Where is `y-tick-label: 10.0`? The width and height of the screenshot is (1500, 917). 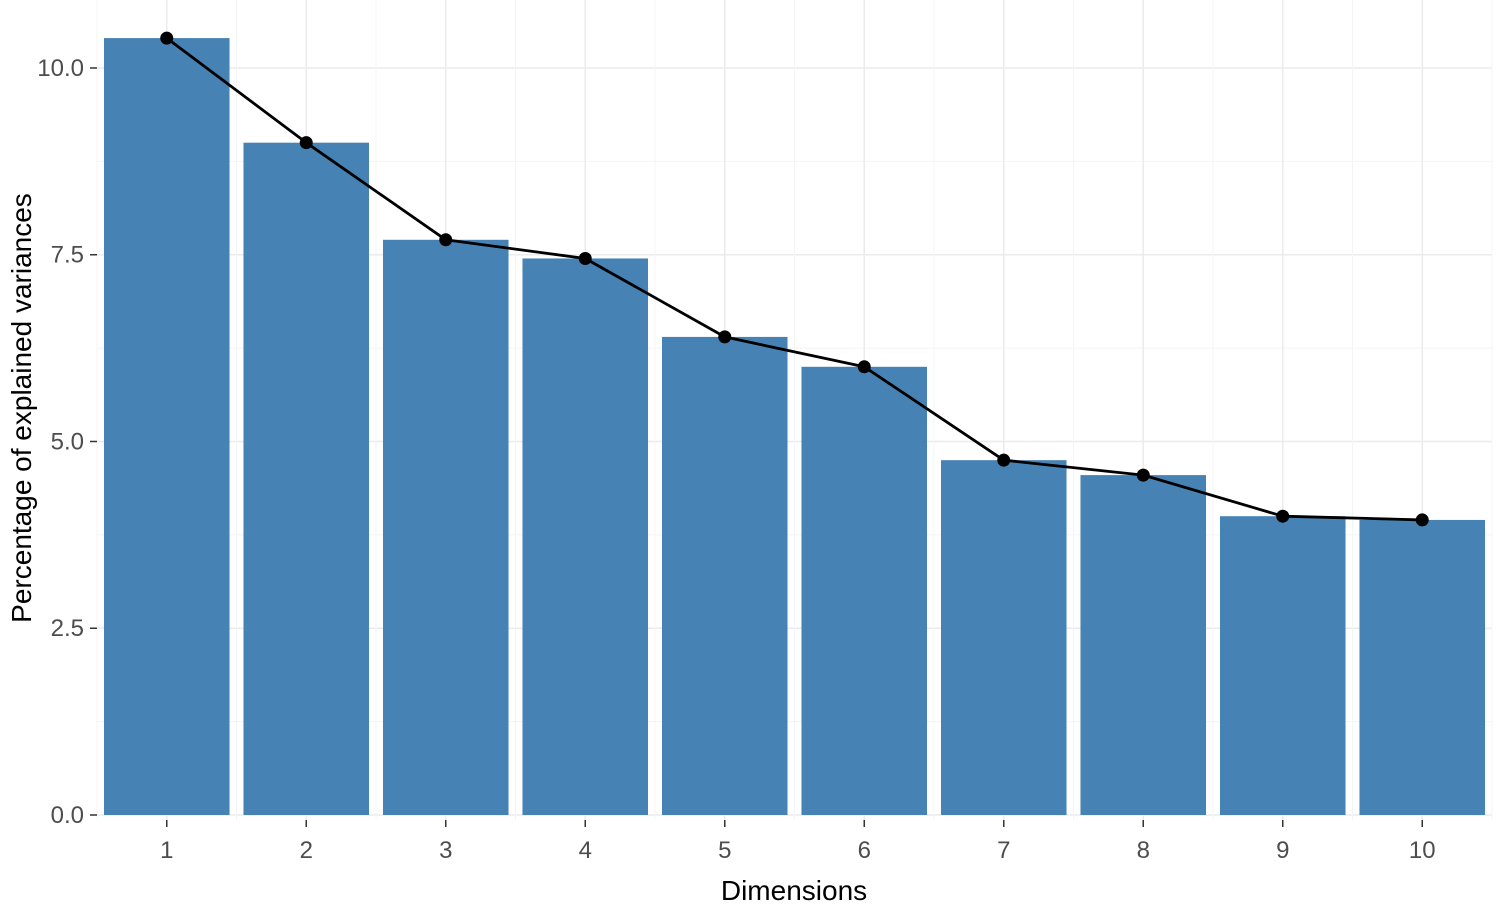 y-tick-label: 10.0 is located at coordinates (60, 68).